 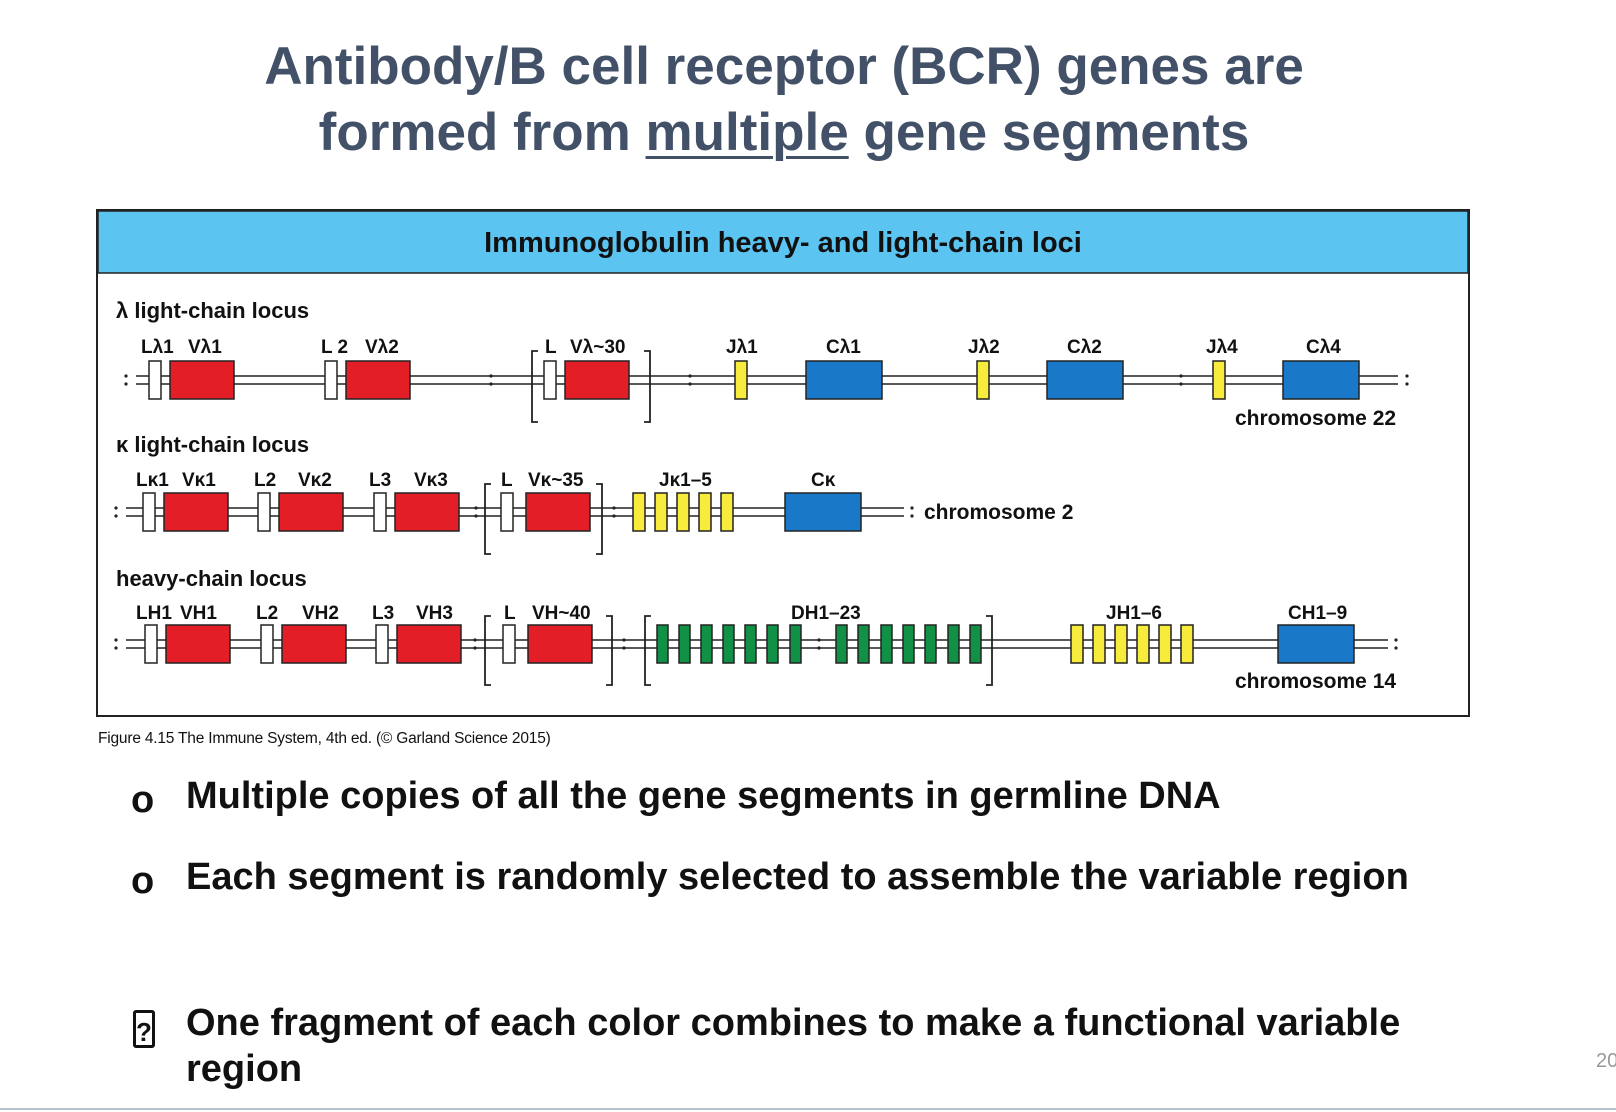 I want to click on kappa-Vn-label: Vκ~35, so click(x=556, y=480).